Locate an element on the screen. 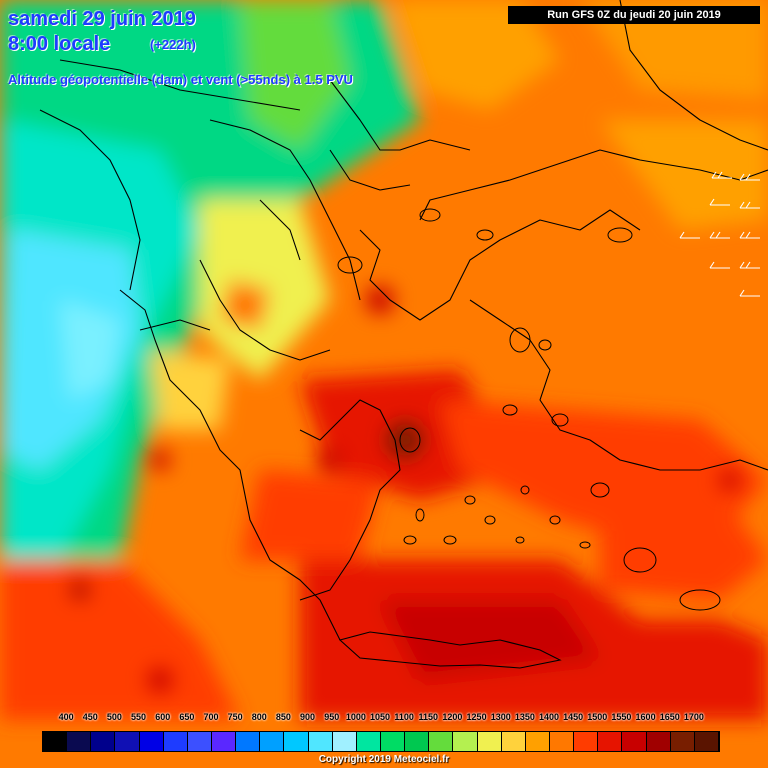 Image resolution: width=768 pixels, height=768 pixels. legend-label: 1500 is located at coordinates (597, 717).